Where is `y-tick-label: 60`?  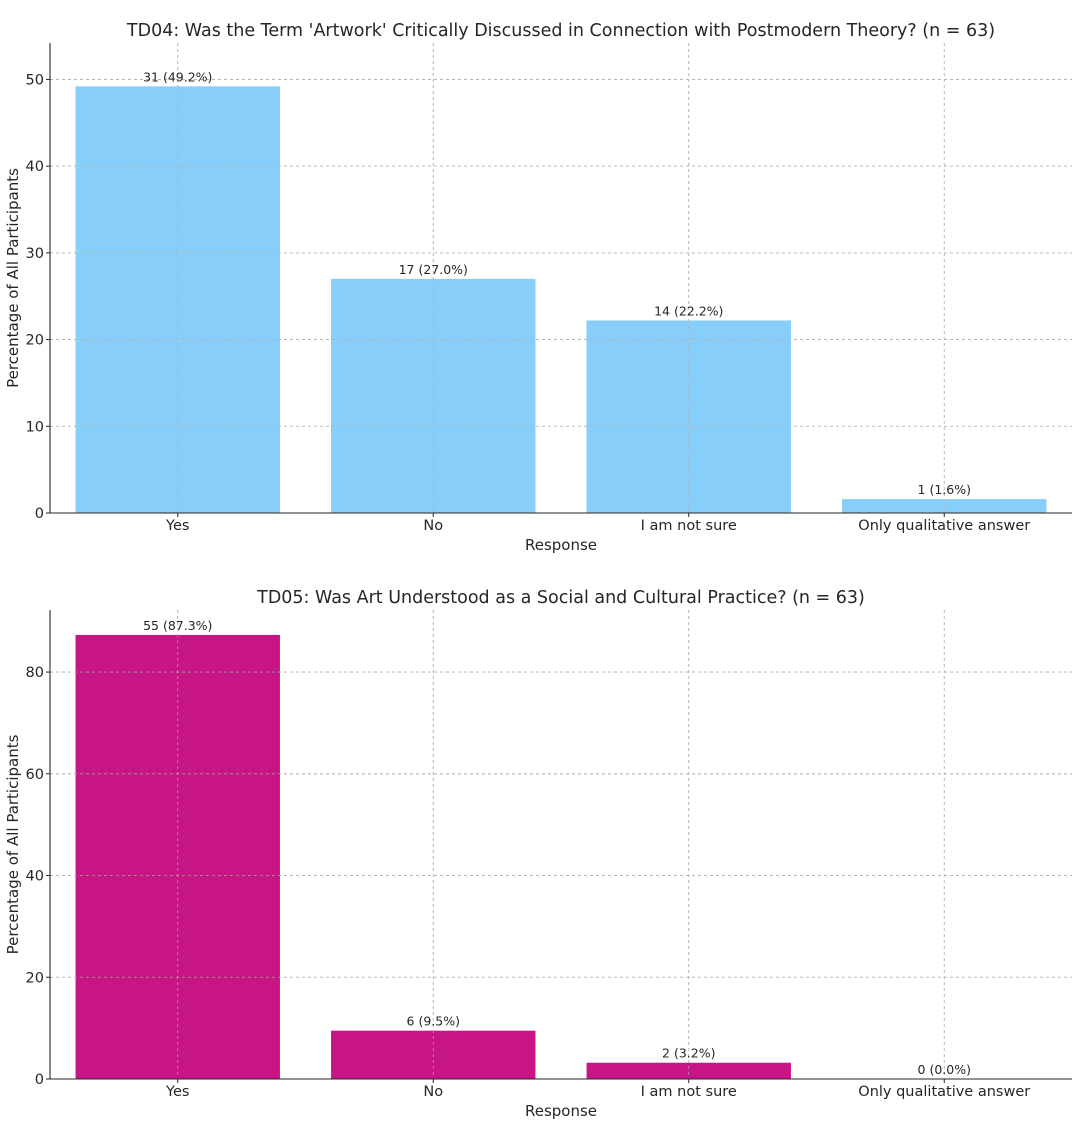 y-tick-label: 60 is located at coordinates (35, 775).